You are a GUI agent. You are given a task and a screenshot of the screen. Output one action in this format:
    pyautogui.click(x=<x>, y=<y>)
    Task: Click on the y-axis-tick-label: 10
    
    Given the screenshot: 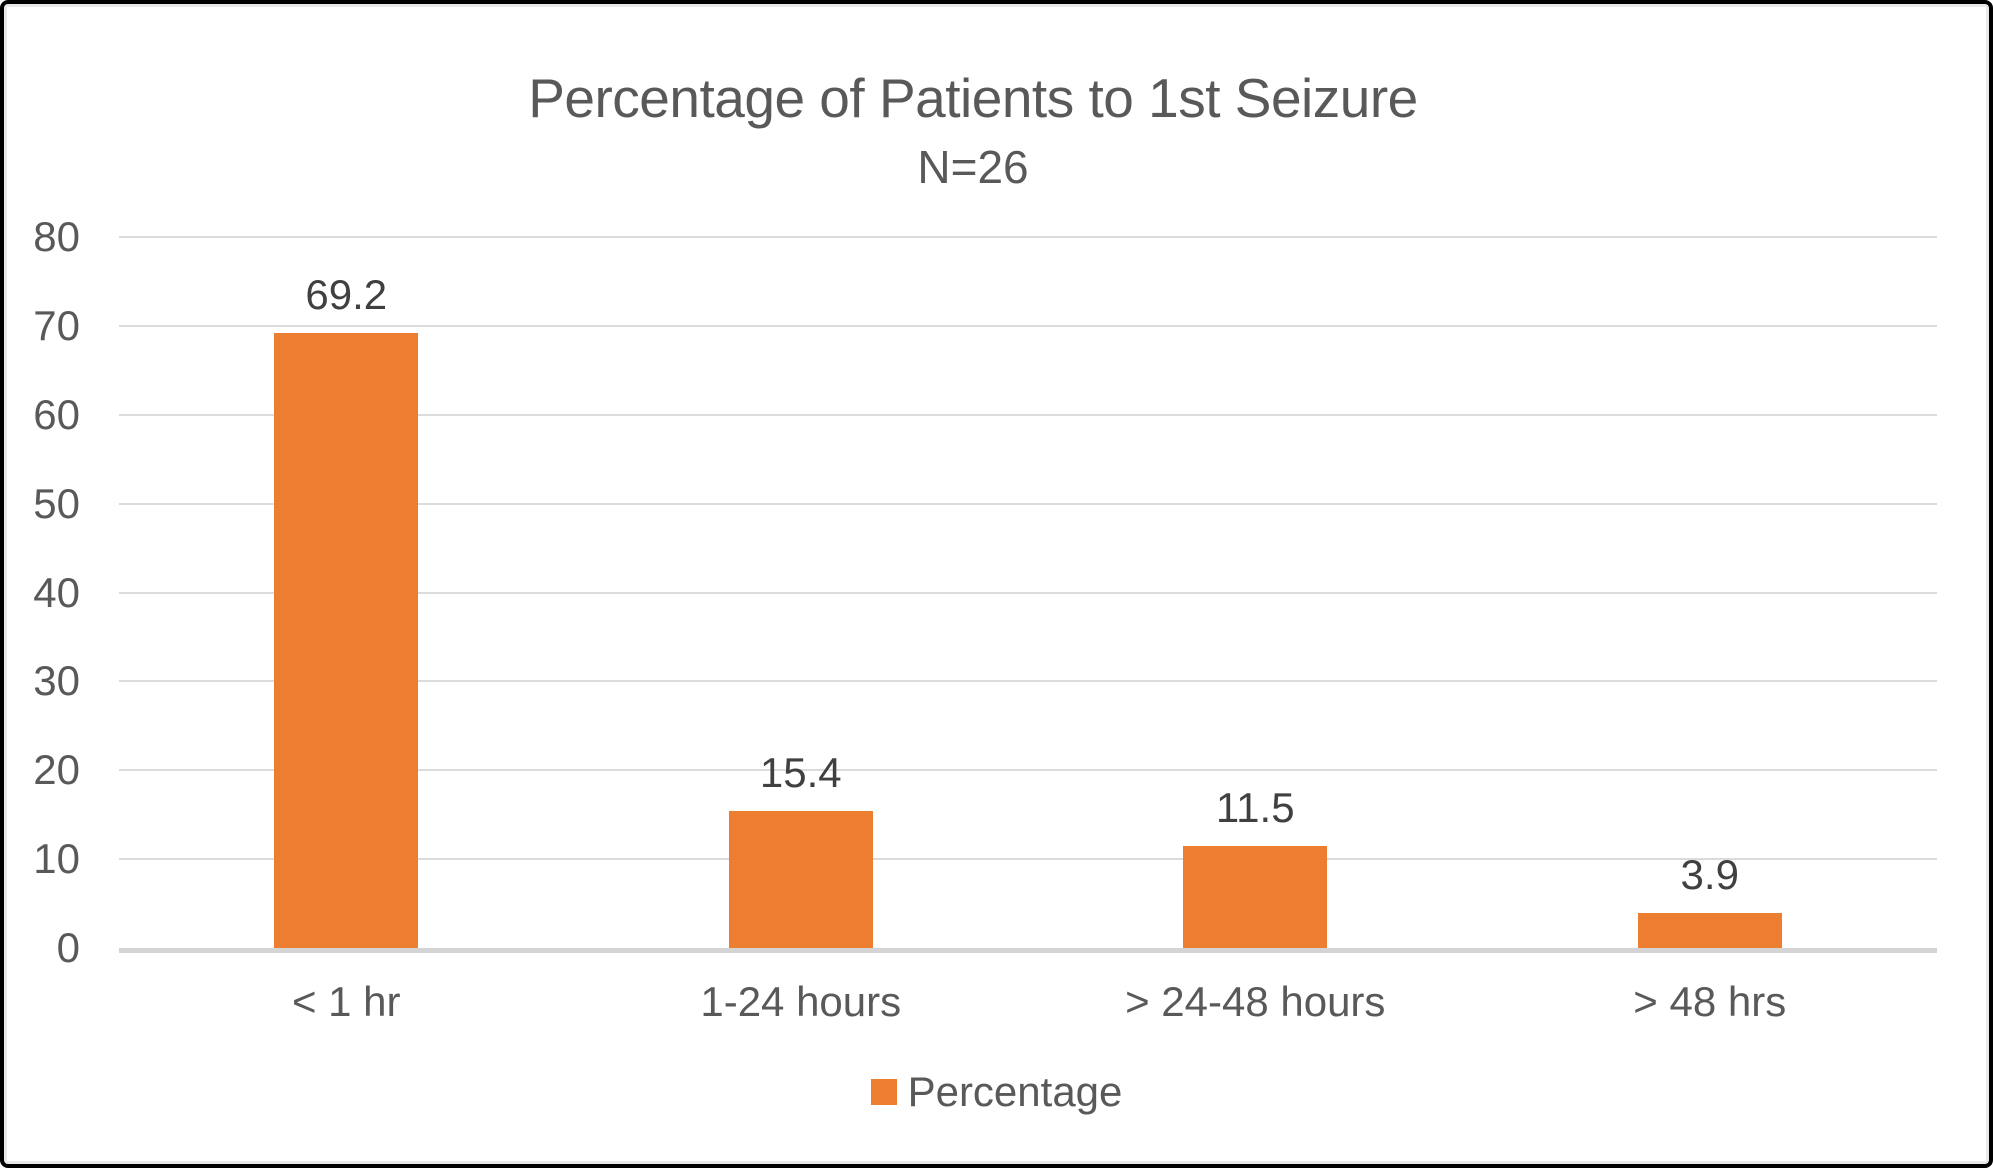 What is the action you would take?
    pyautogui.click(x=56, y=859)
    